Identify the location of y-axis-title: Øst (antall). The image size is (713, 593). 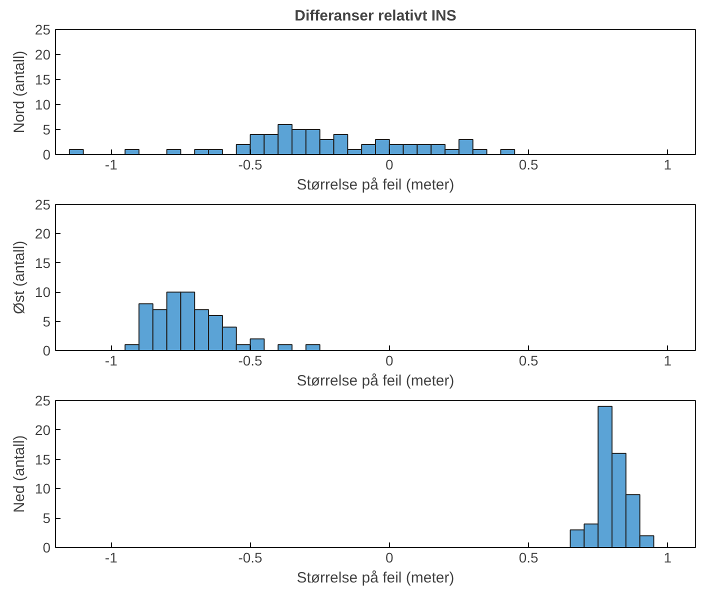
(19, 277).